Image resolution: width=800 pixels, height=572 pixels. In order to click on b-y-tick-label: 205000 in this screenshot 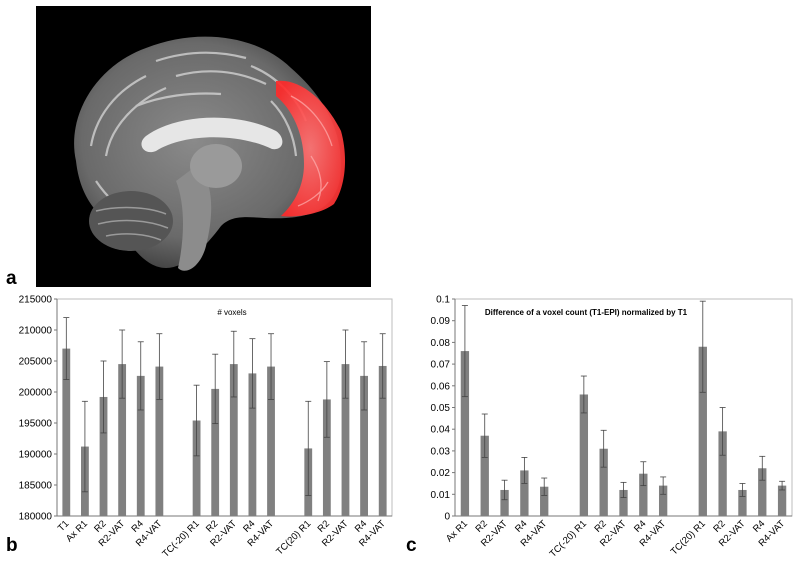, I will do `click(36, 362)`.